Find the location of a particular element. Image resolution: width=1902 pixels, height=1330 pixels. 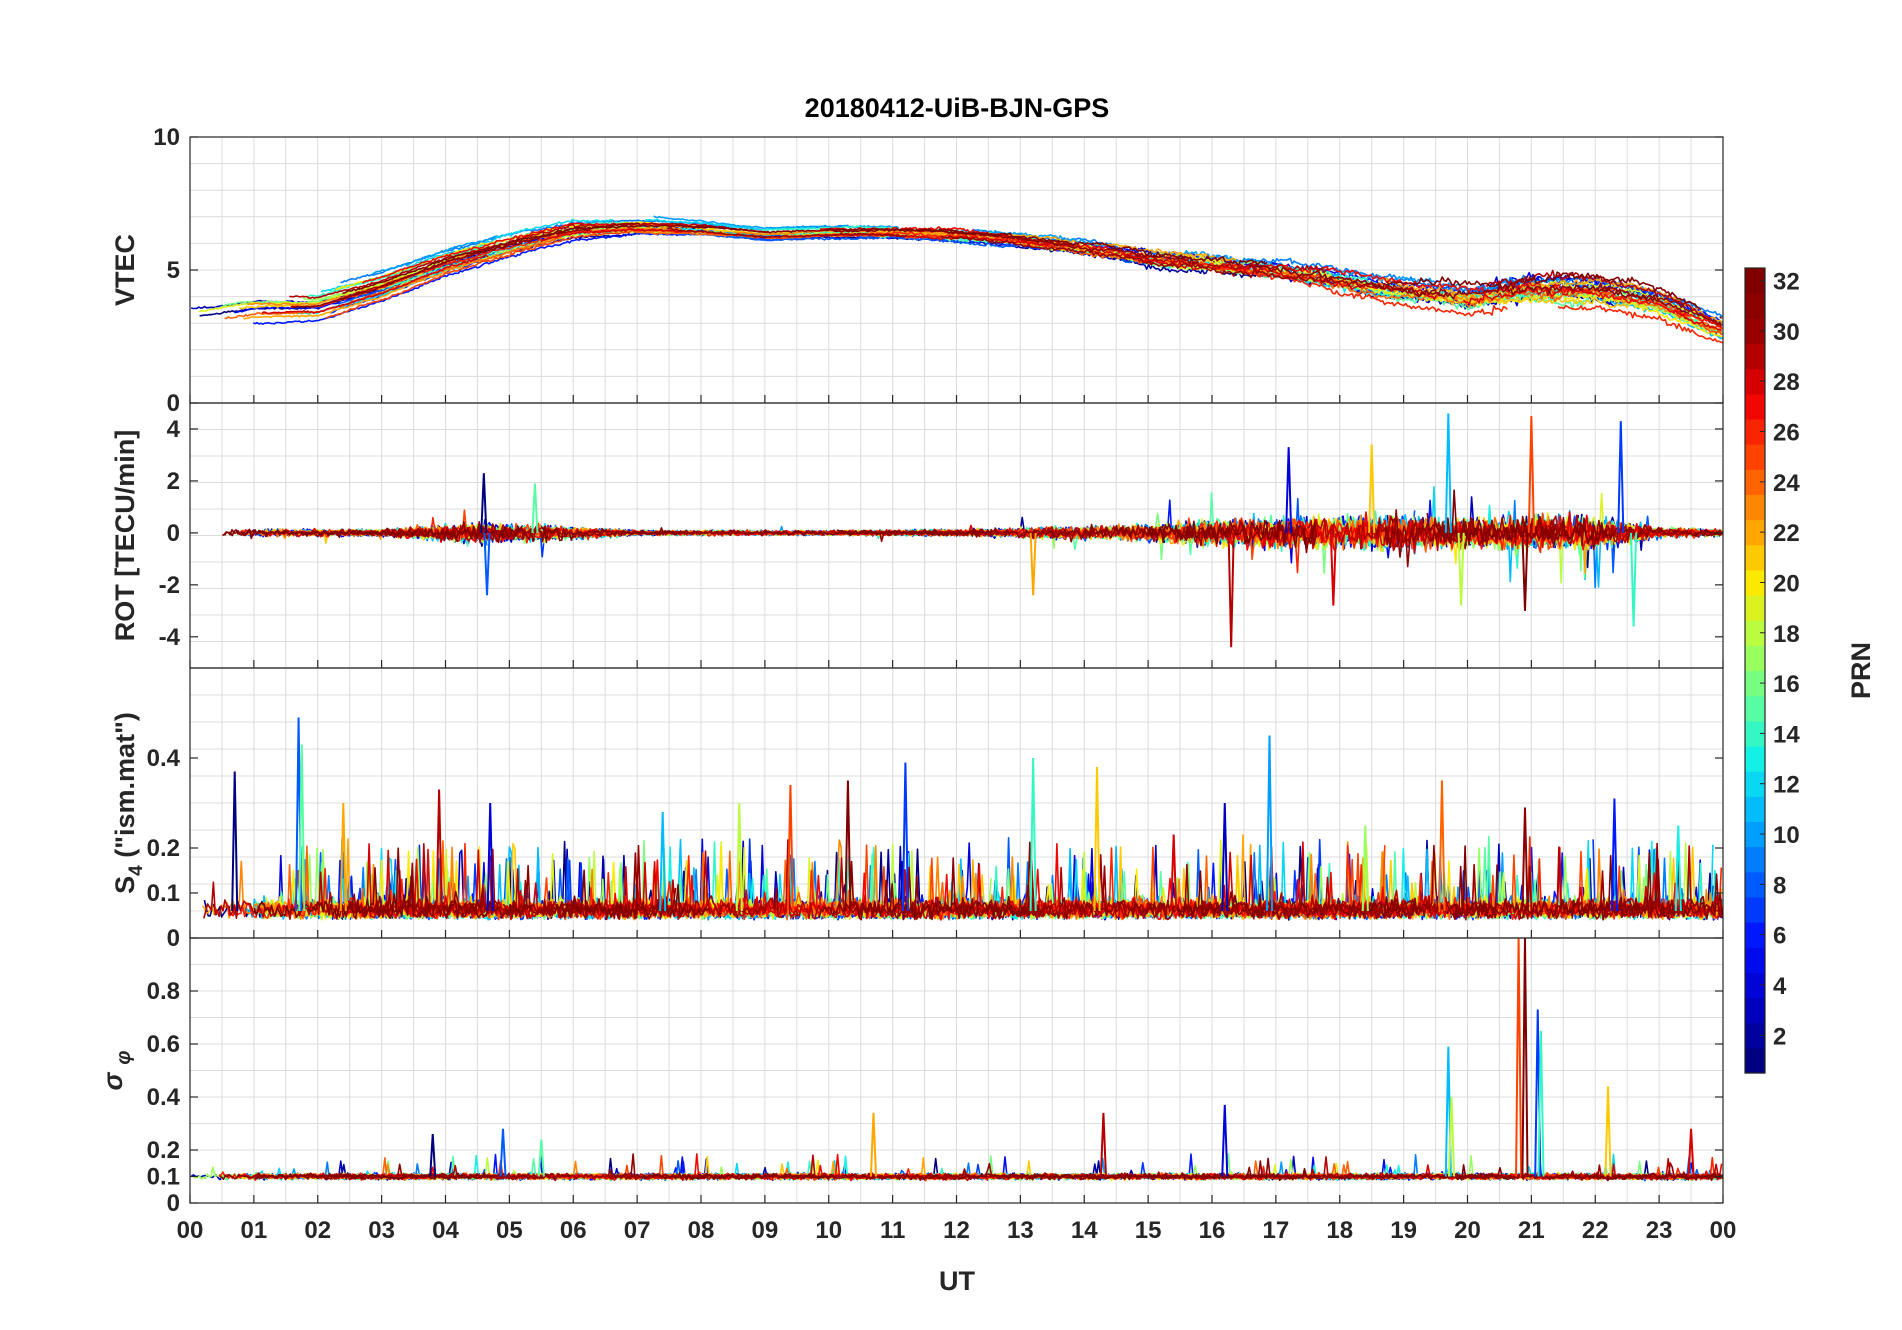

x-tick-label: 12 is located at coordinates (956, 1230).